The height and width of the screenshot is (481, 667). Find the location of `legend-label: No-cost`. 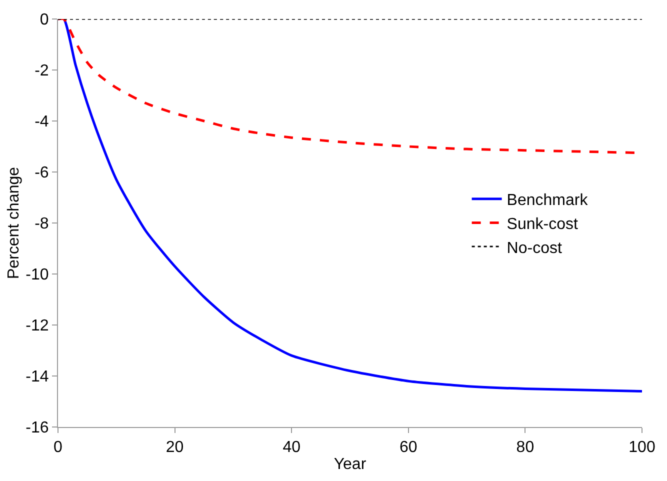

legend-label: No-cost is located at coordinates (534, 248).